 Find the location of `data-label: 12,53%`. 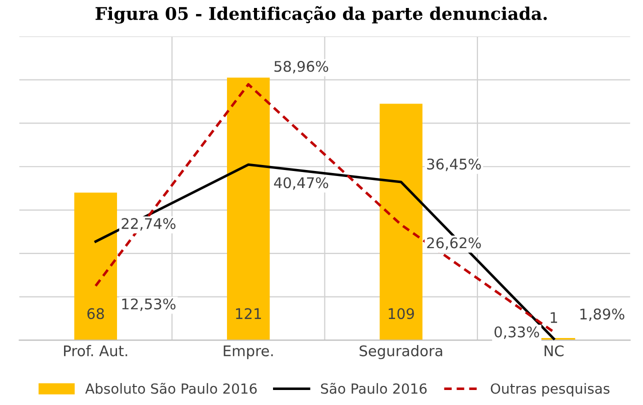

data-label: 12,53% is located at coordinates (149, 304).